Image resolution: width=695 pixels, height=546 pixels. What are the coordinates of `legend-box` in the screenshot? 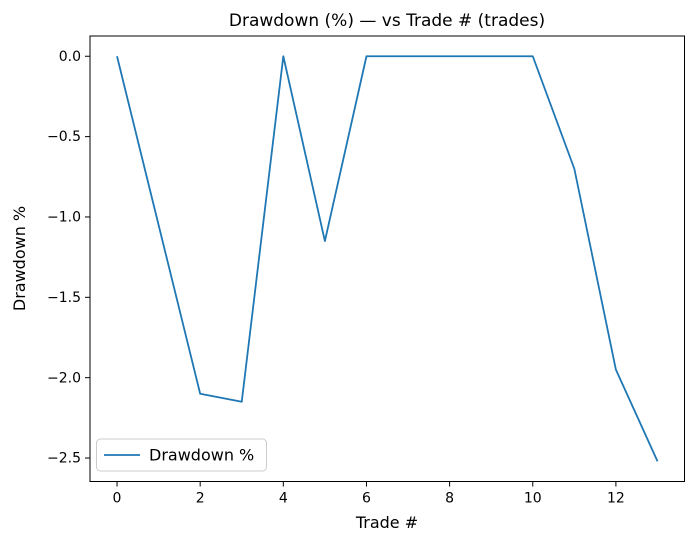 It's located at (181, 455).